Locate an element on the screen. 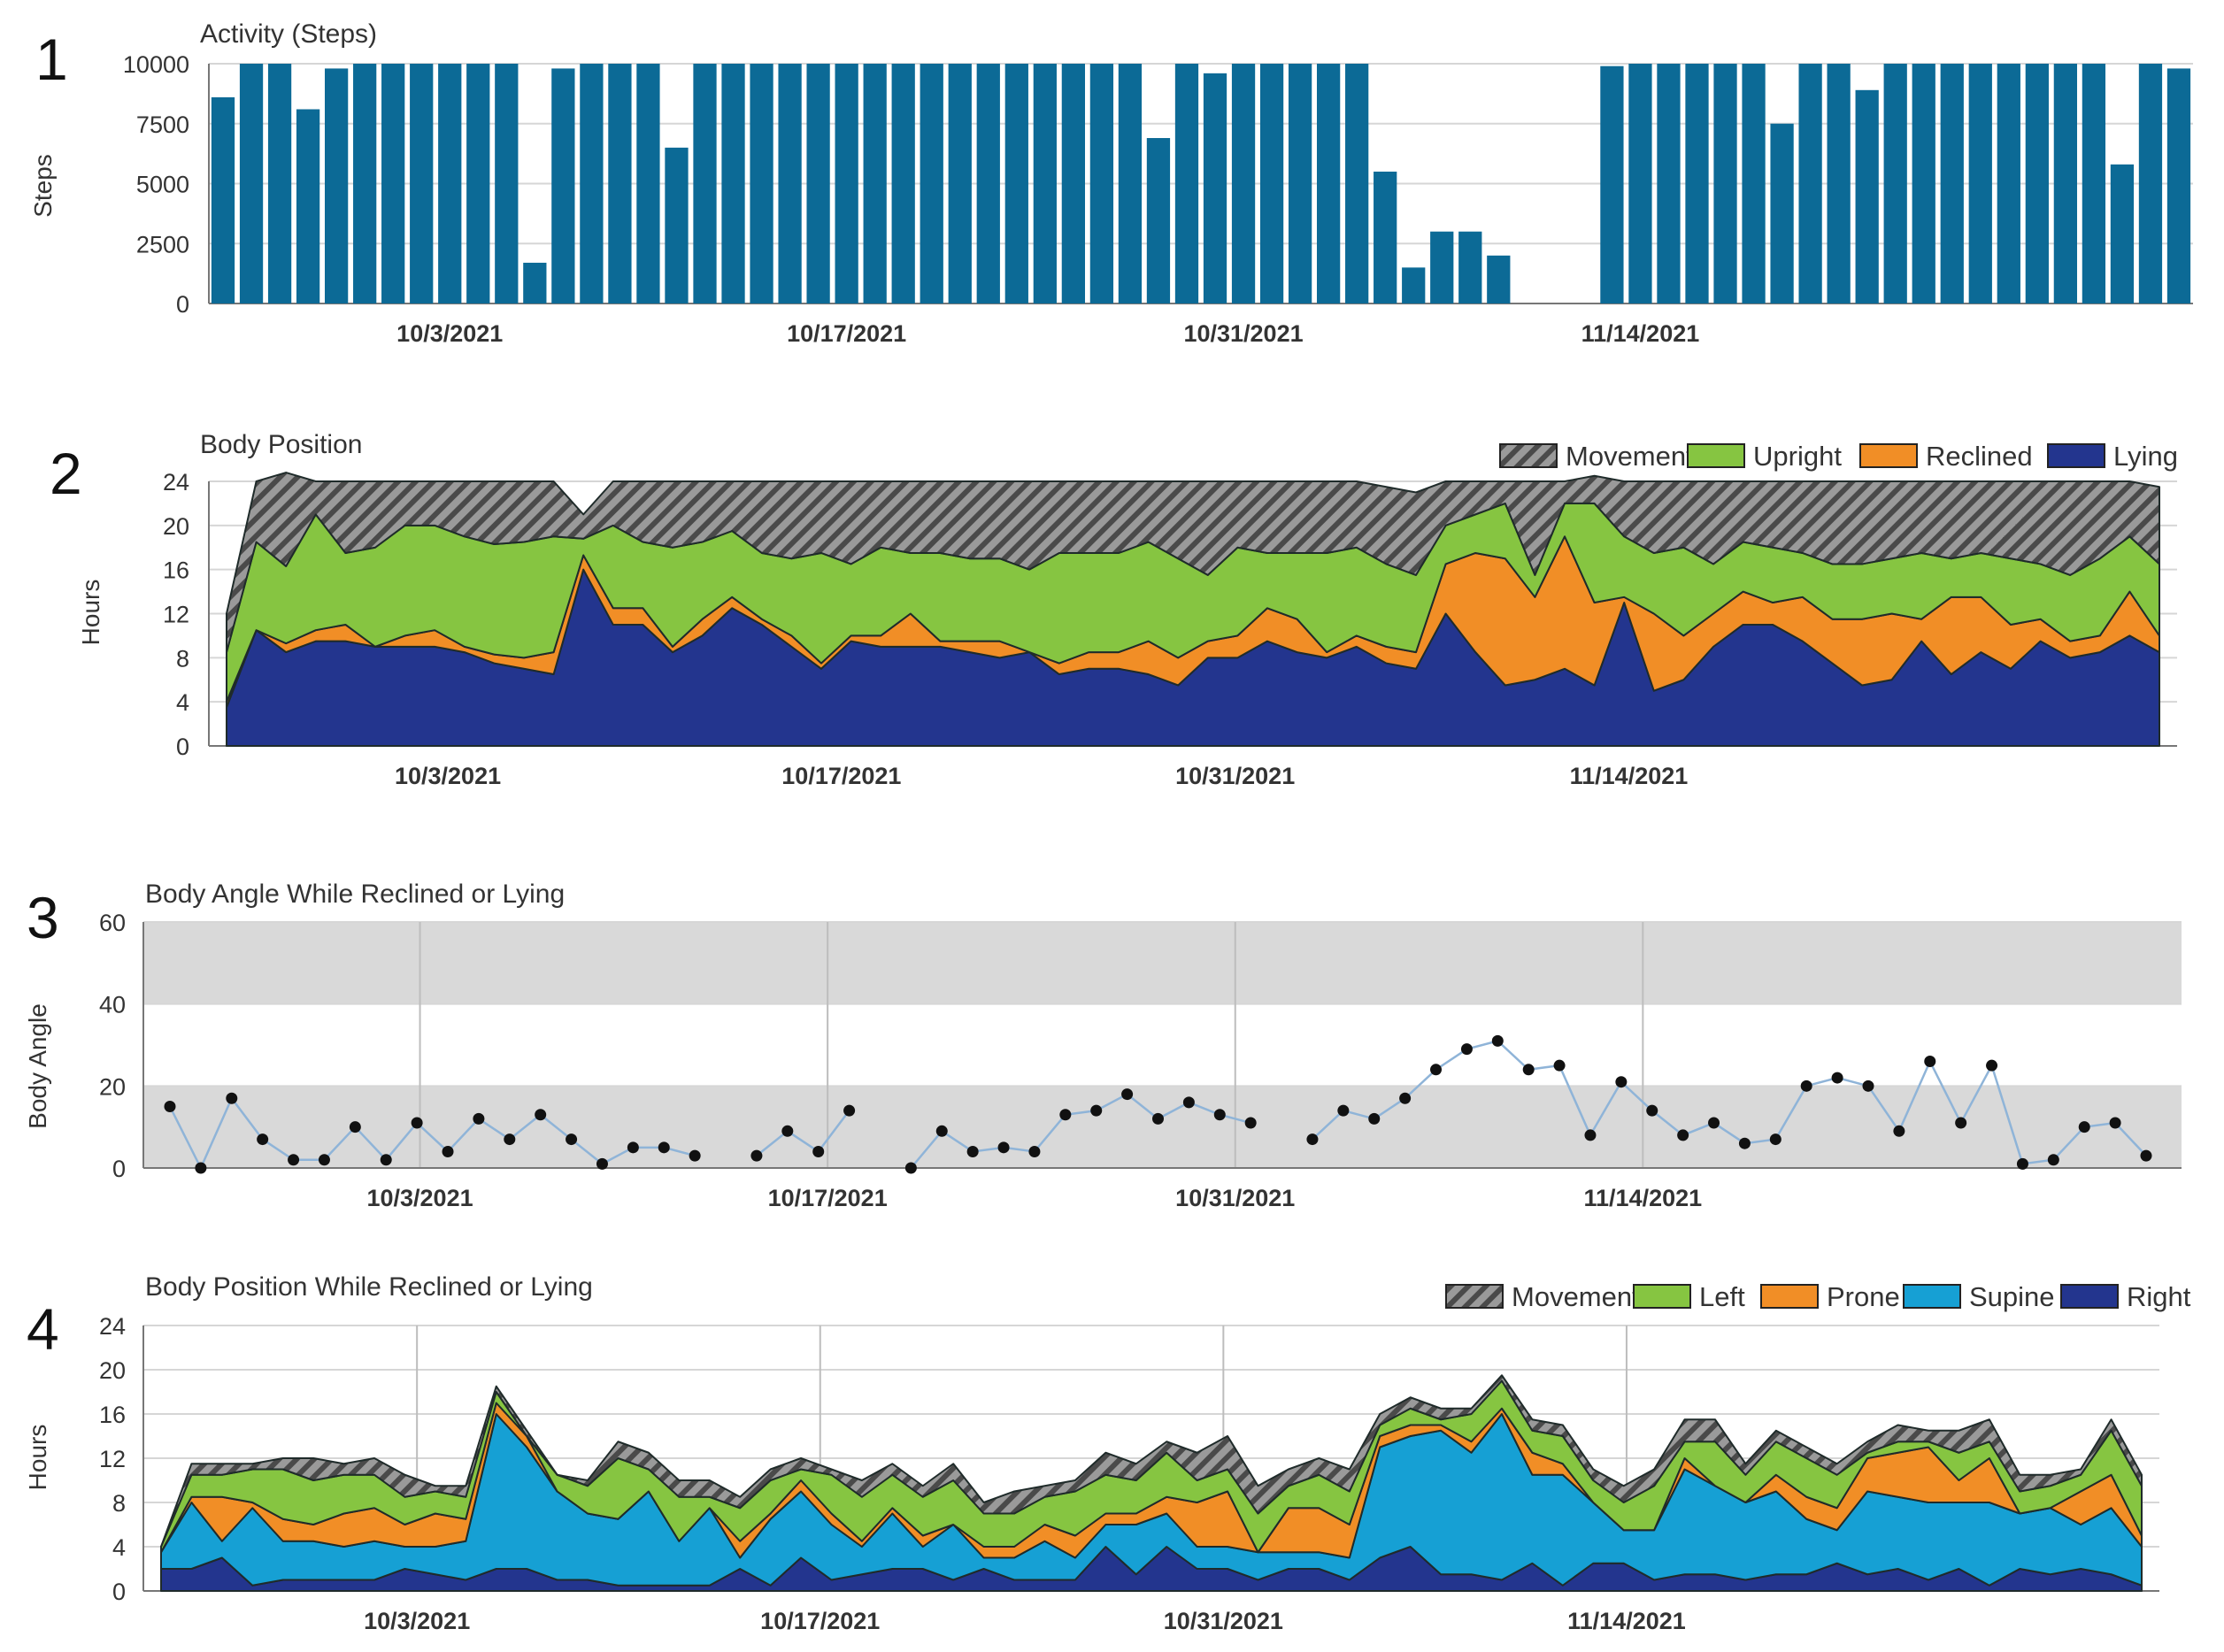 The image size is (2224, 1652). legend-label-upright: Upright is located at coordinates (1797, 456).